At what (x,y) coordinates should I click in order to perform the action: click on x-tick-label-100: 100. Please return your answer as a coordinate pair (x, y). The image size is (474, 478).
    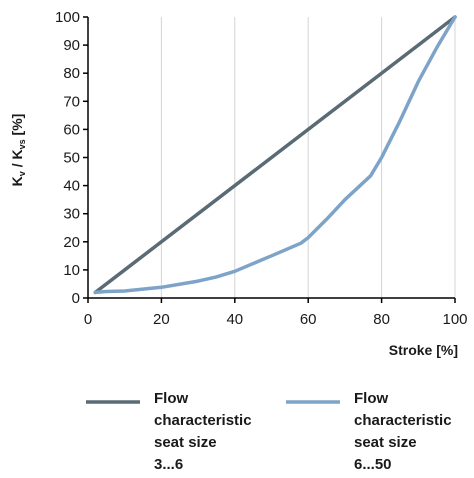
    Looking at the image, I should click on (454, 319).